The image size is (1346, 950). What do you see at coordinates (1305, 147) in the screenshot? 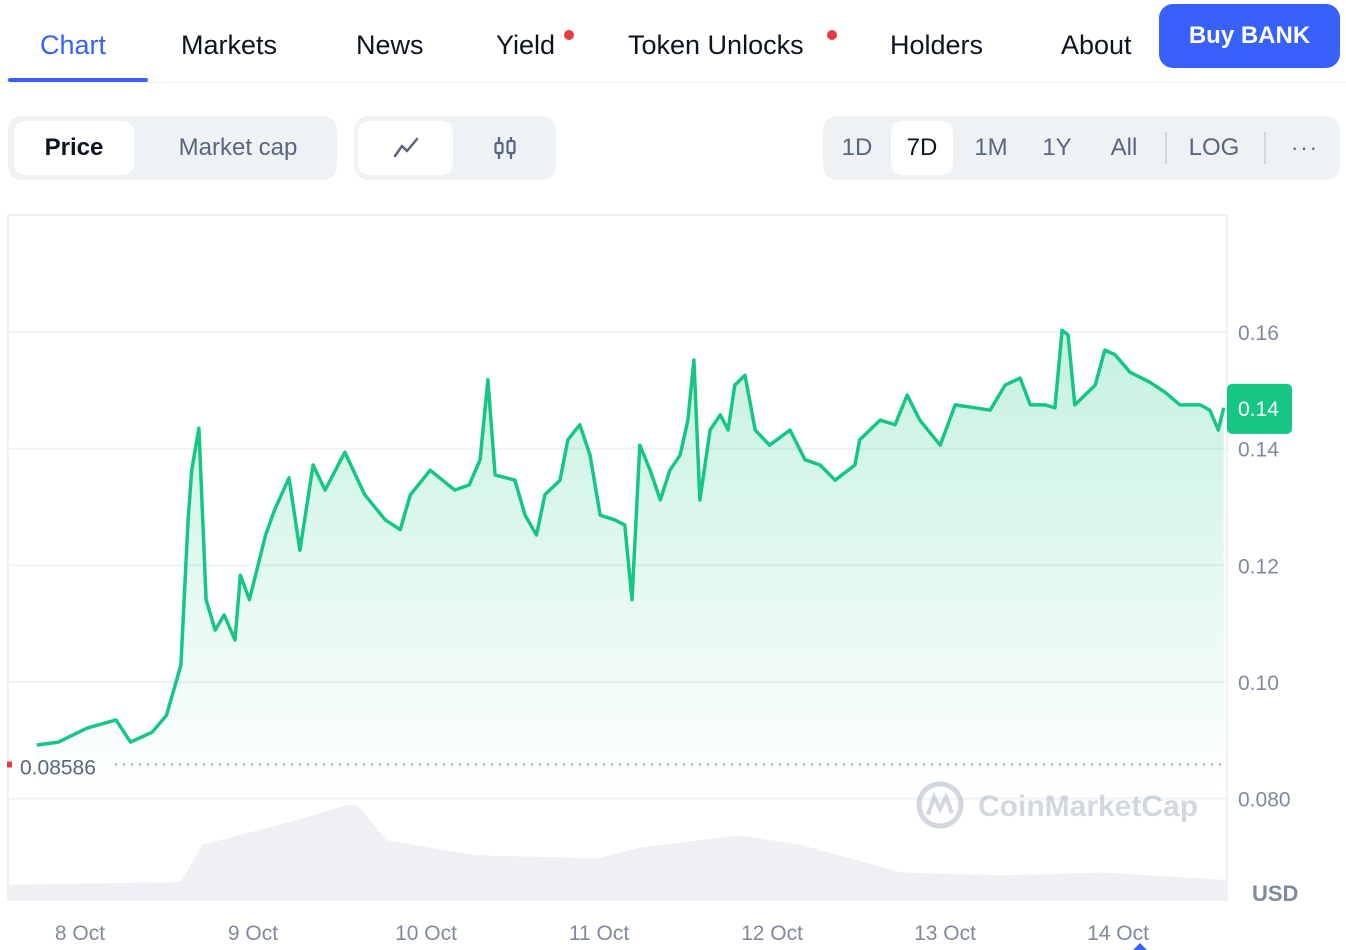
I see `ellipsis-icon: ···` at bounding box center [1305, 147].